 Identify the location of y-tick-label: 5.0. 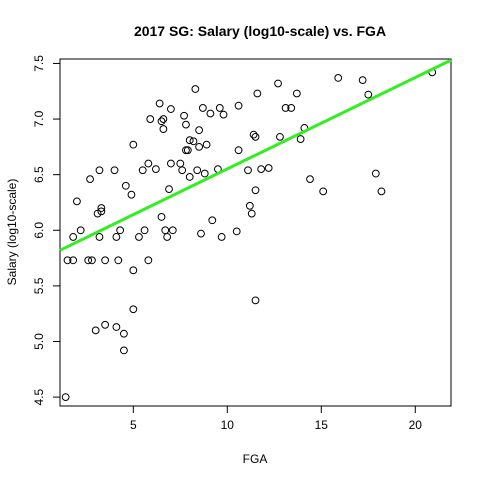
(39, 341).